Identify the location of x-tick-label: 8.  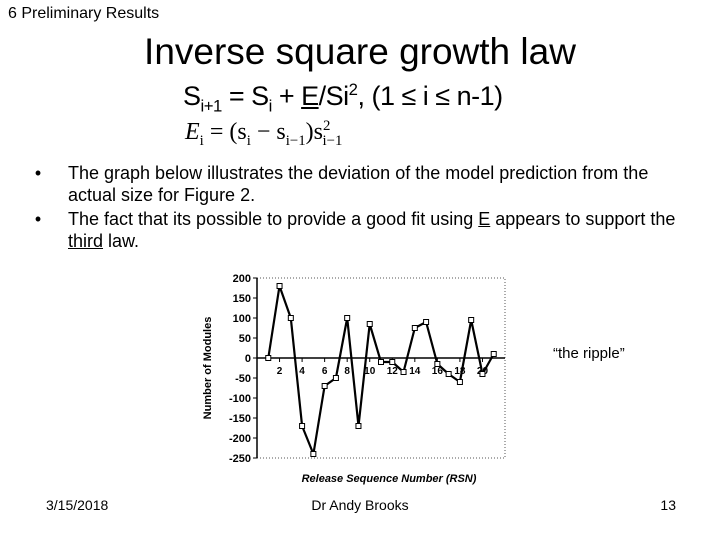
(347, 371).